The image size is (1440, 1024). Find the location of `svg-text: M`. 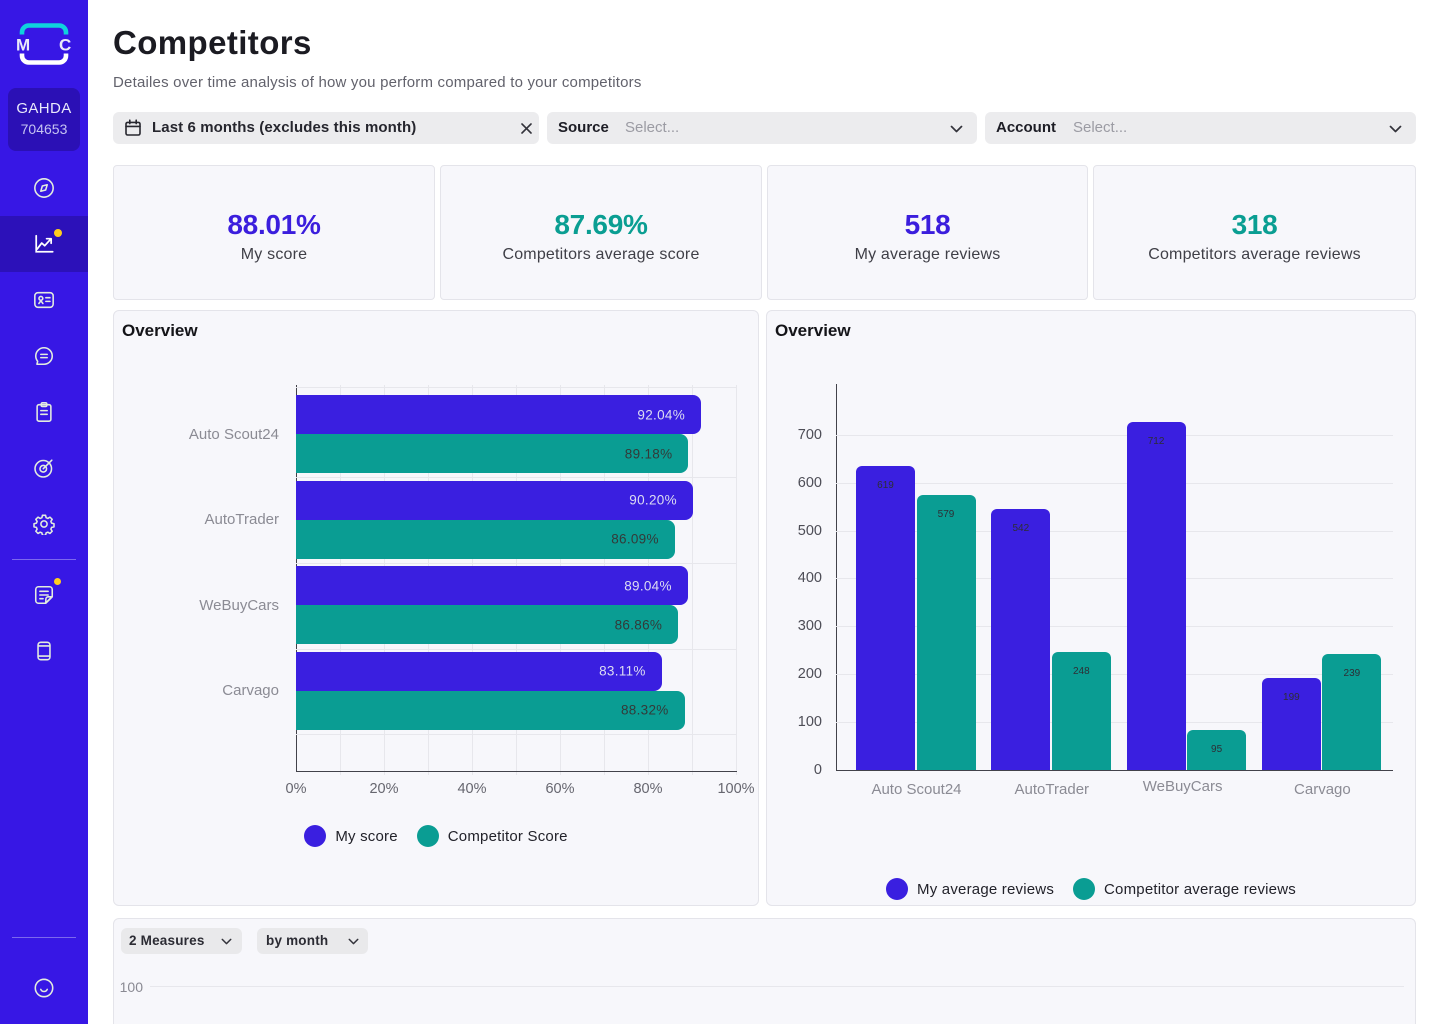

svg-text: M is located at coordinates (23, 45).